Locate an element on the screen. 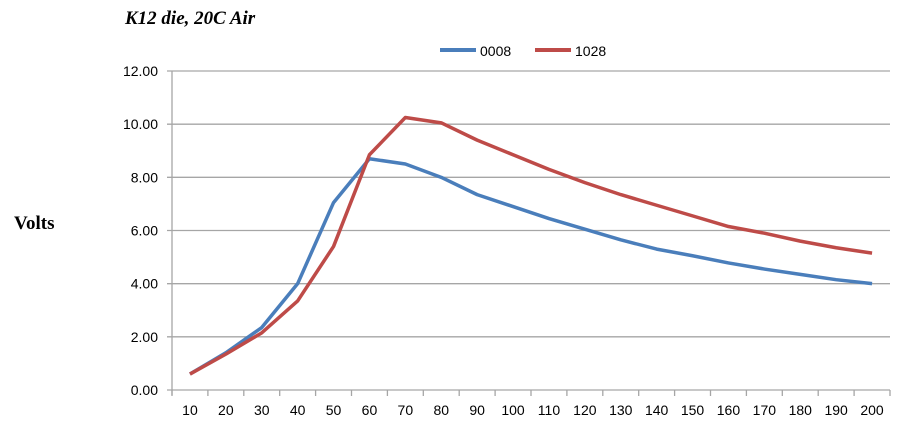 The image size is (901, 433). y-tick-label: 2.00 is located at coordinates (144, 337).